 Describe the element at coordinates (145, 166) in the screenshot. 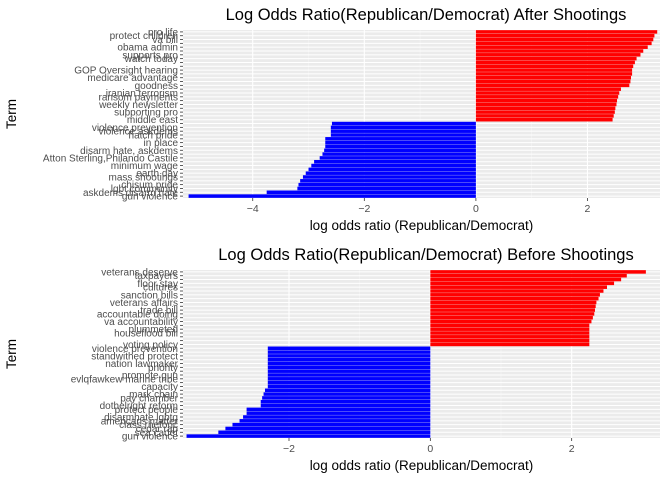

I see `y-tick-label: minimum wage` at that location.